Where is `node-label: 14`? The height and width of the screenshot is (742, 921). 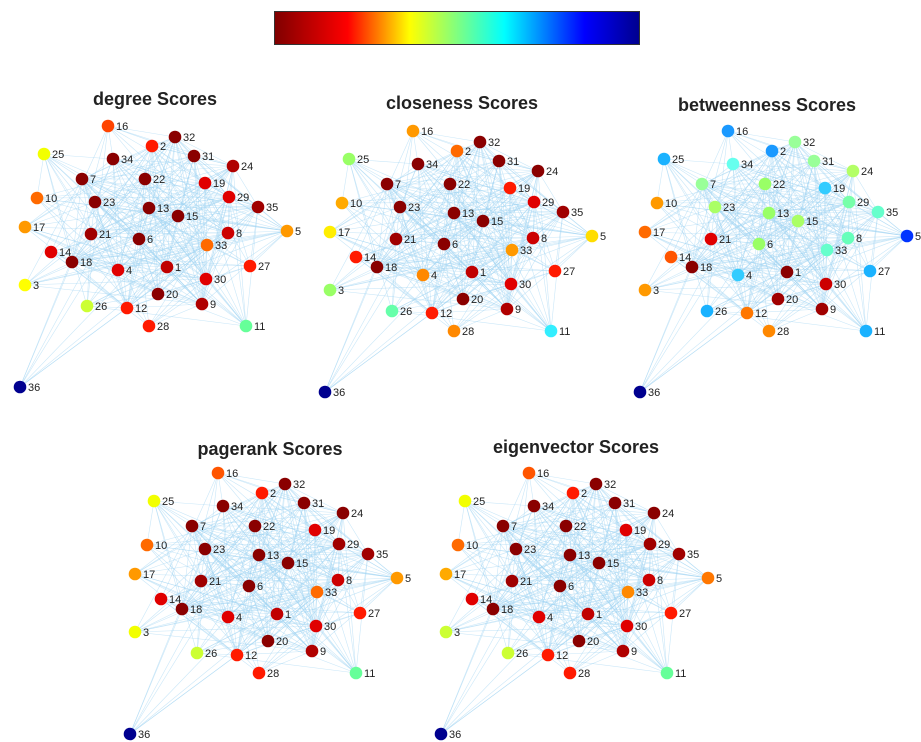
node-label: 14 is located at coordinates (370, 258).